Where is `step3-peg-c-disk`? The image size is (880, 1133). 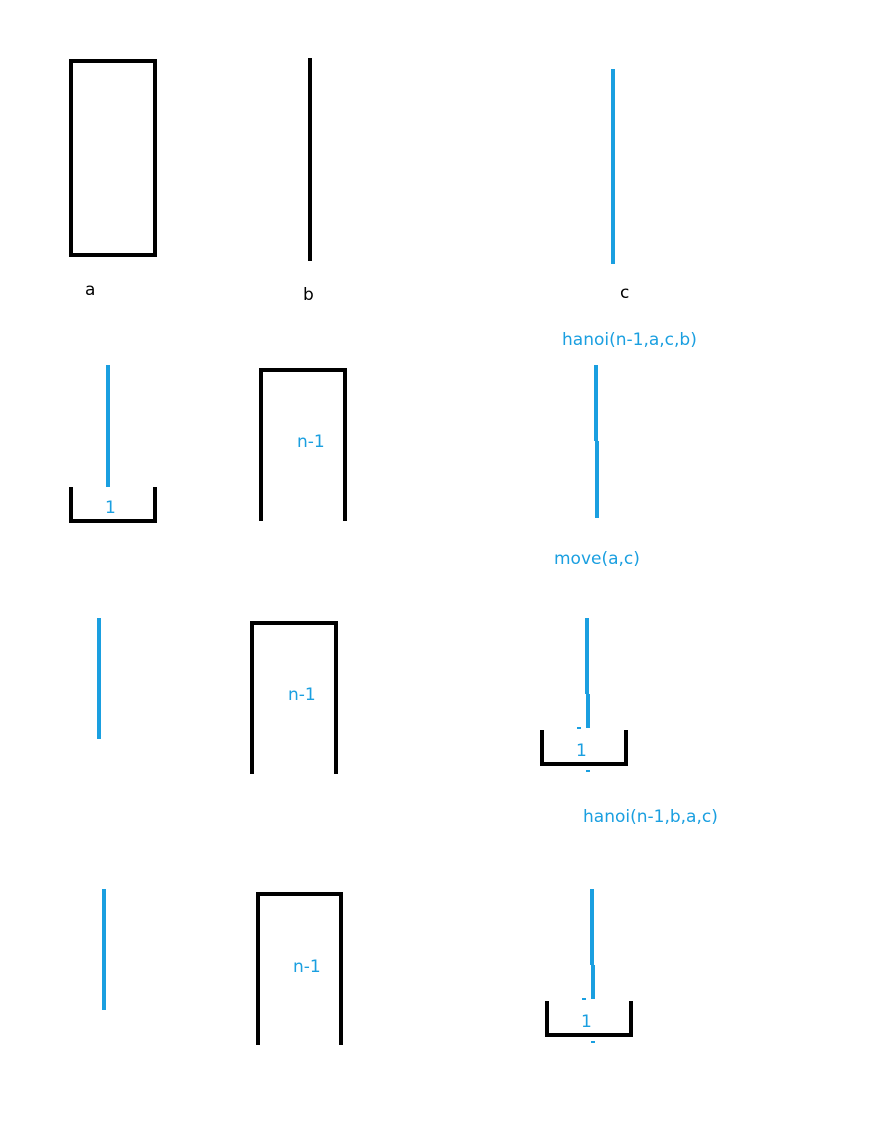 step3-peg-c-disk is located at coordinates (589, 1019).